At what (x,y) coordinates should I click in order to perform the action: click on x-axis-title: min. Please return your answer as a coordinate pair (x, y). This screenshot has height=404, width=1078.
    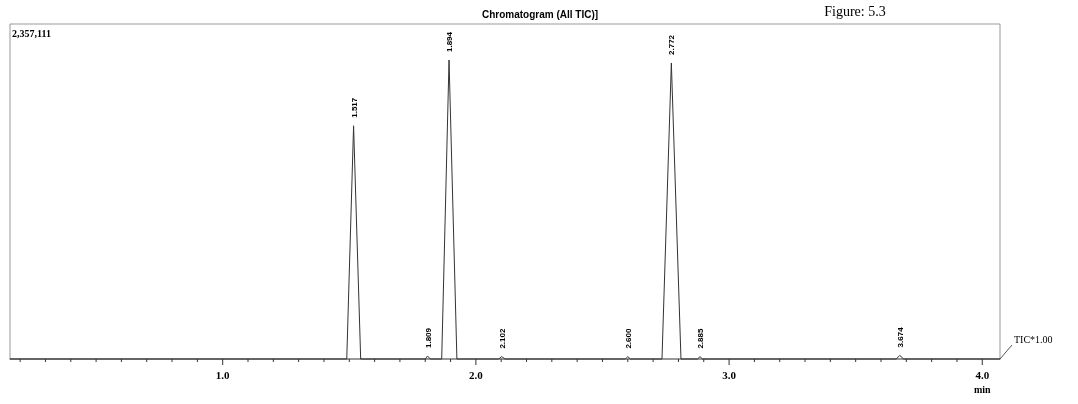
    Looking at the image, I should click on (982, 389).